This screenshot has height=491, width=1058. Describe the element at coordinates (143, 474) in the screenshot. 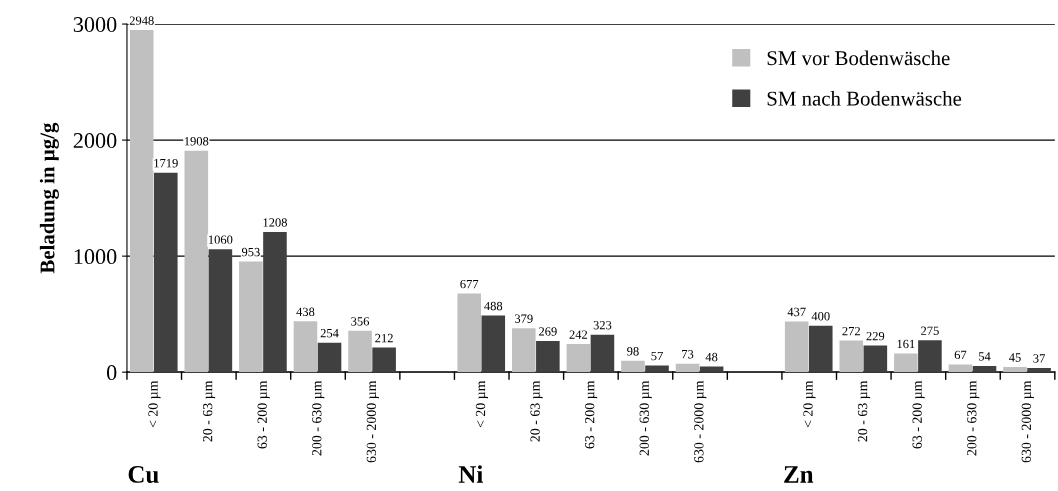

I see `text: Cu` at that location.